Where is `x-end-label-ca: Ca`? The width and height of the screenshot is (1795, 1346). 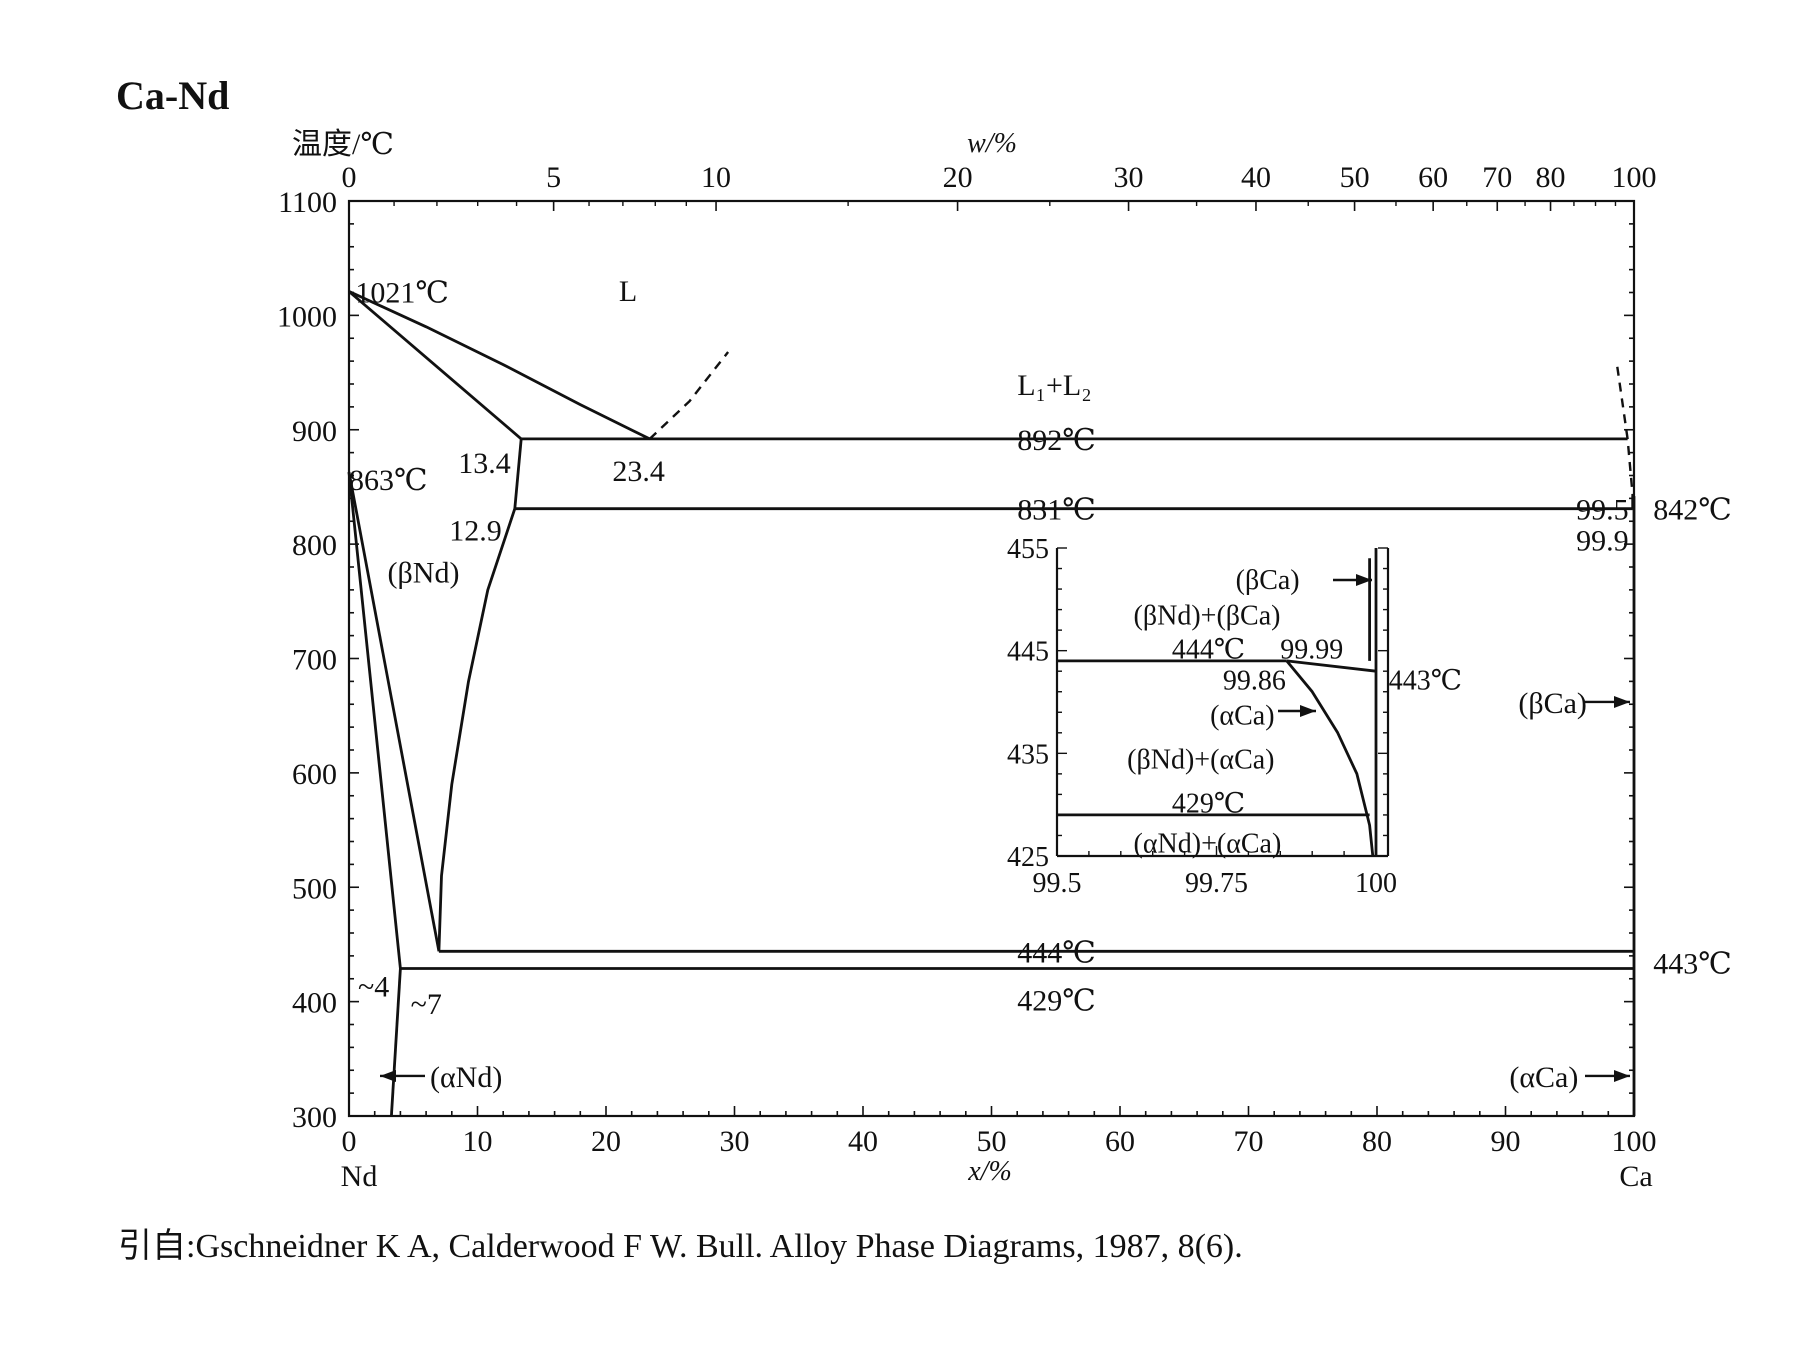 x-end-label-ca: Ca is located at coordinates (1635, 1176).